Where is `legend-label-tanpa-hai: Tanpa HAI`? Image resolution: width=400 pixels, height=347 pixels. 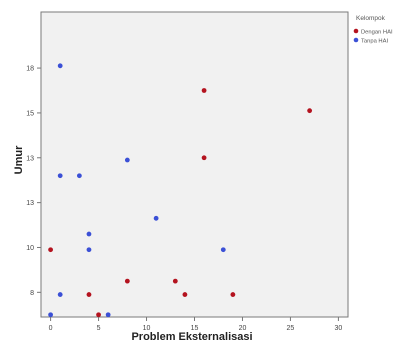 legend-label-tanpa-hai: Tanpa HAI is located at coordinates (374, 41).